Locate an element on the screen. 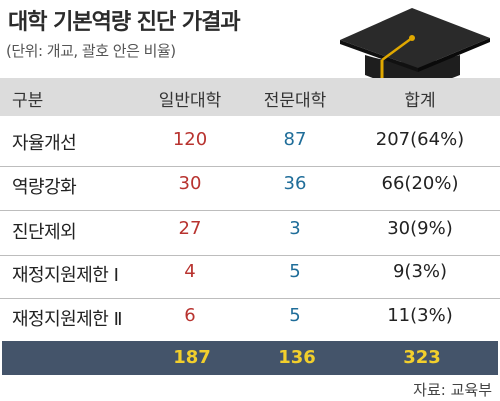 The image size is (500, 401). cell-vocational: 87 is located at coordinates (295, 139).